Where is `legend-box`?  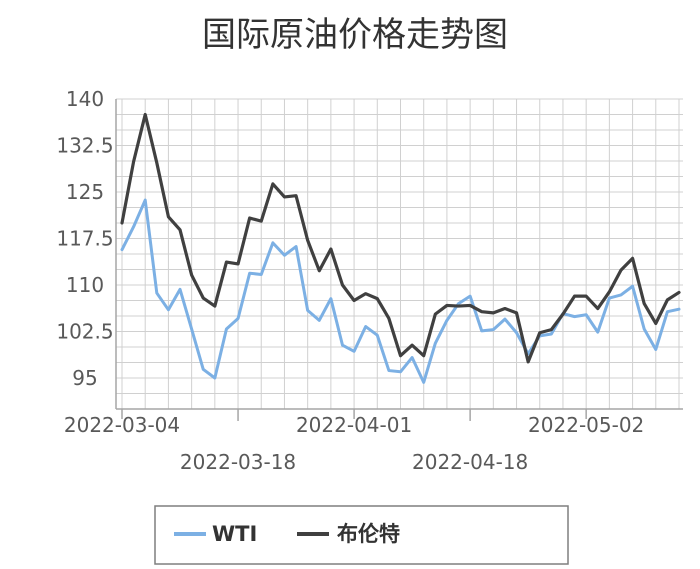 legend-box is located at coordinates (361, 535).